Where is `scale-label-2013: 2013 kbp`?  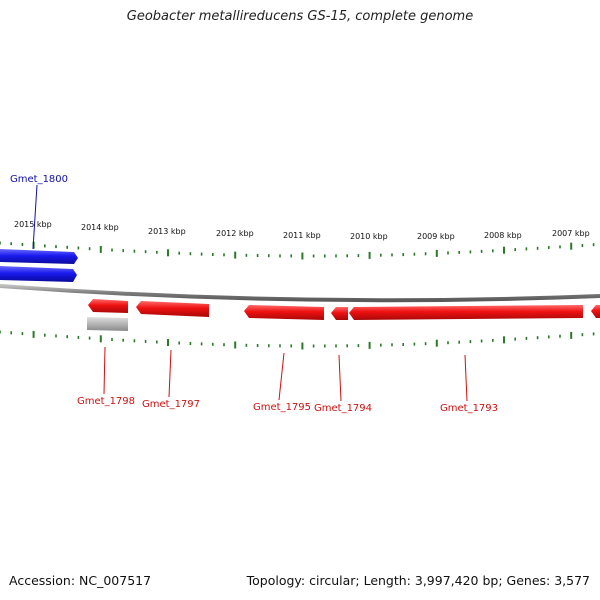
scale-label-2013: 2013 kbp is located at coordinates (167, 231).